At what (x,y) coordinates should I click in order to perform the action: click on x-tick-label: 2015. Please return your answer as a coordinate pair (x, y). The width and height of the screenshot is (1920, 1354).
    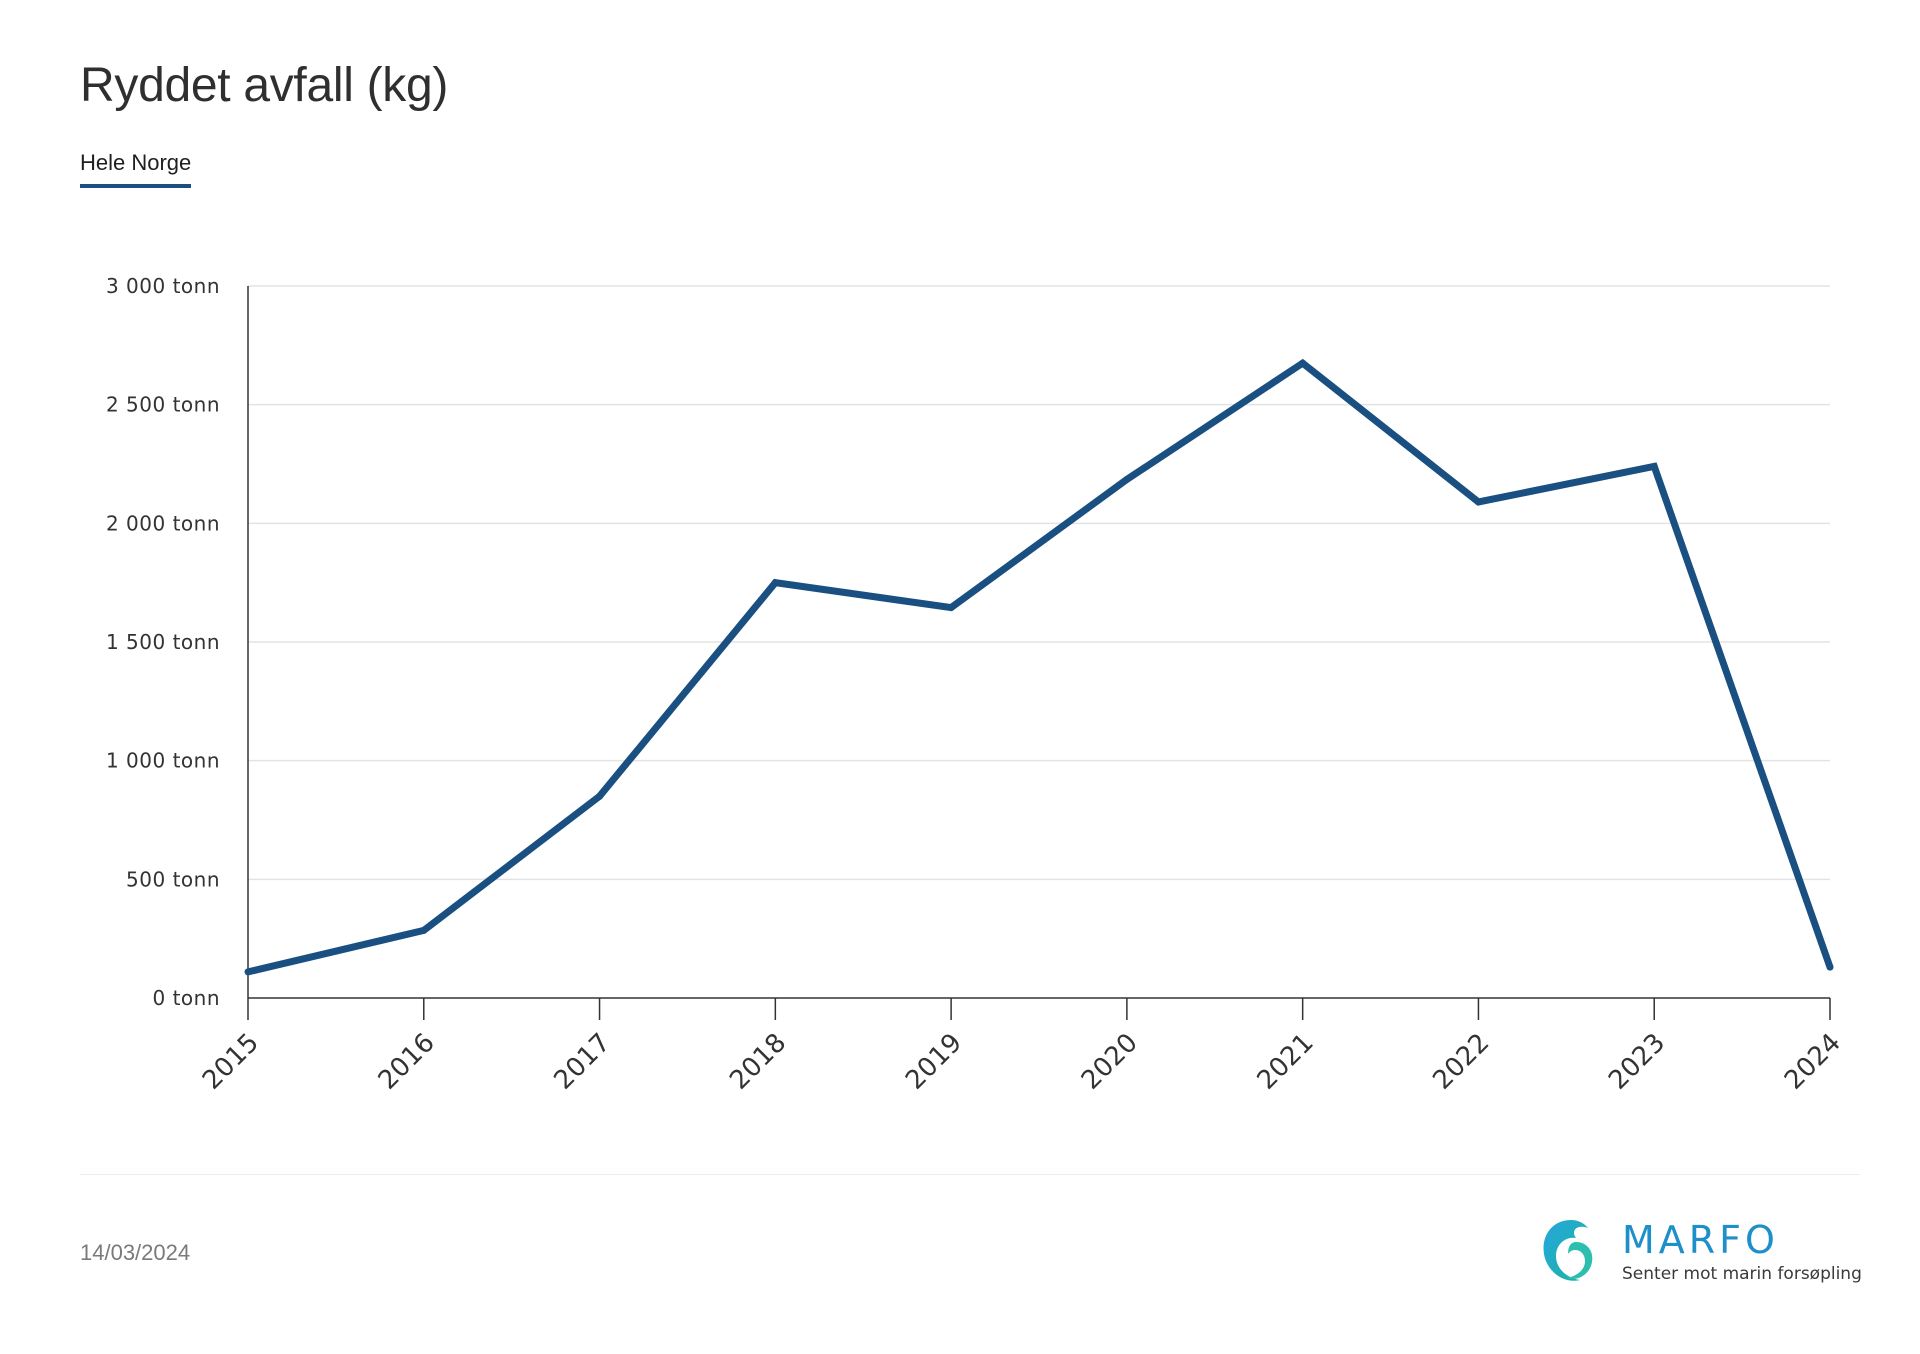
    Looking at the image, I should click on (231, 1062).